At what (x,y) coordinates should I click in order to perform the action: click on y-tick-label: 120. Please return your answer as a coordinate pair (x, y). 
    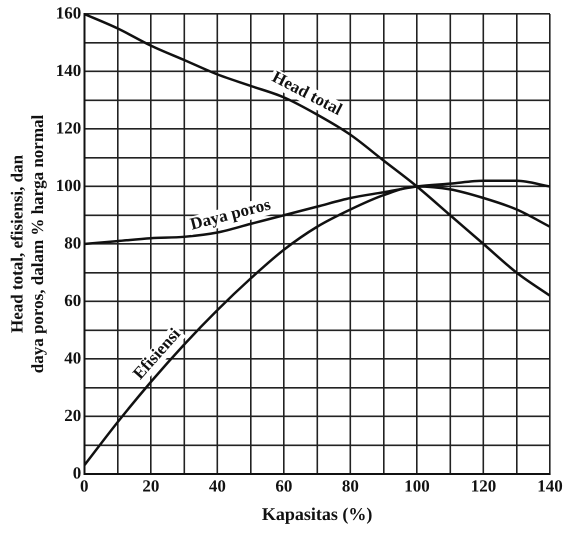
    Looking at the image, I should click on (69, 128).